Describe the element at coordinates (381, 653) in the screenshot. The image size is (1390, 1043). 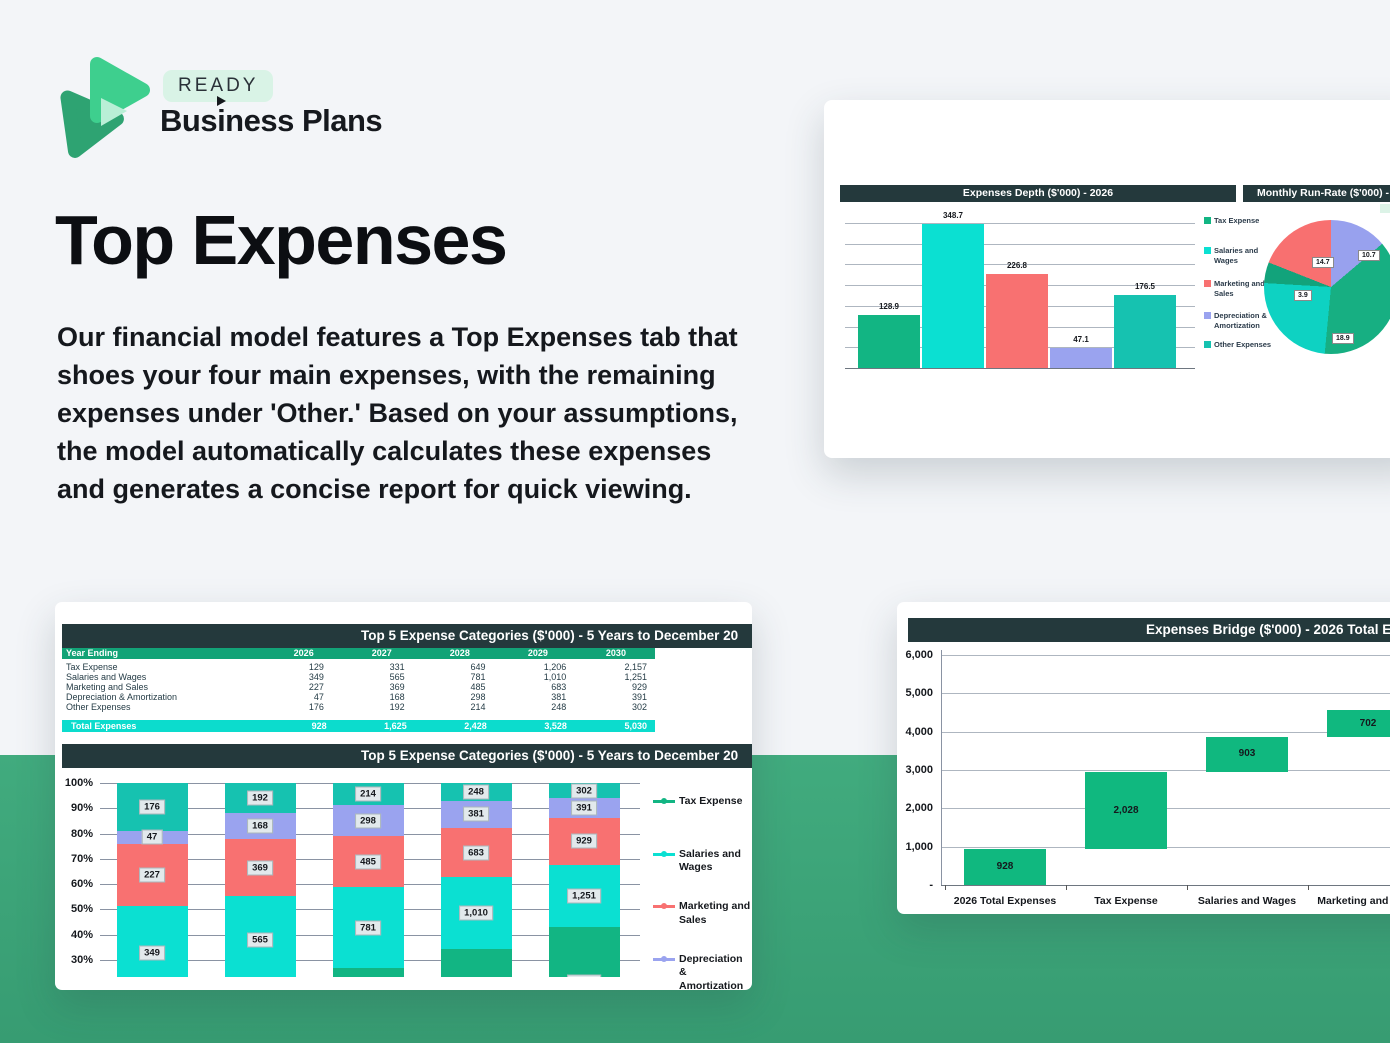
I see `column-header: 2027` at that location.